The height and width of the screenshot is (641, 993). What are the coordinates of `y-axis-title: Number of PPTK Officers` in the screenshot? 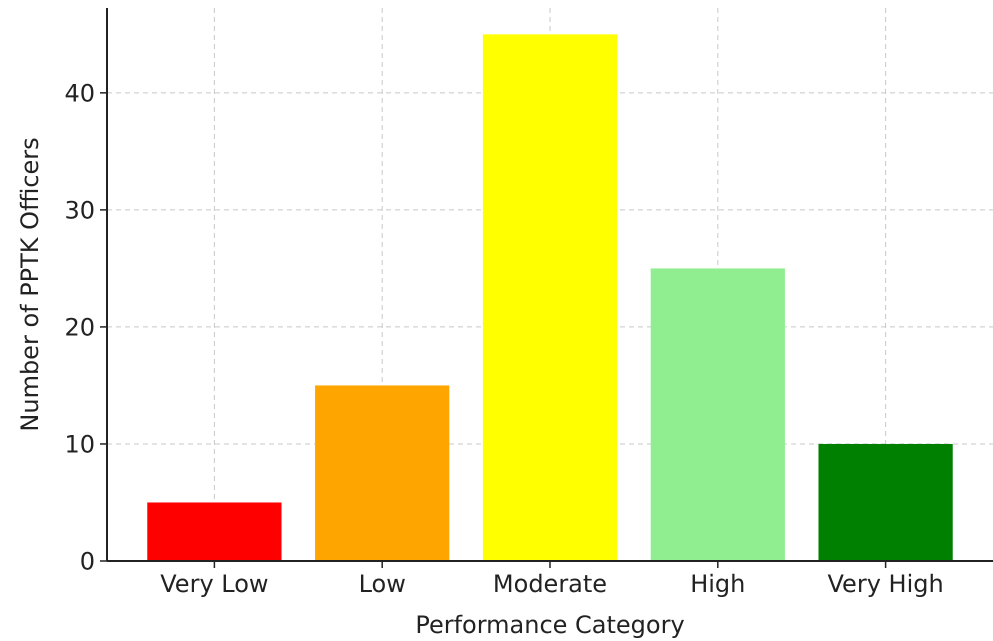 It's located at (30, 284).